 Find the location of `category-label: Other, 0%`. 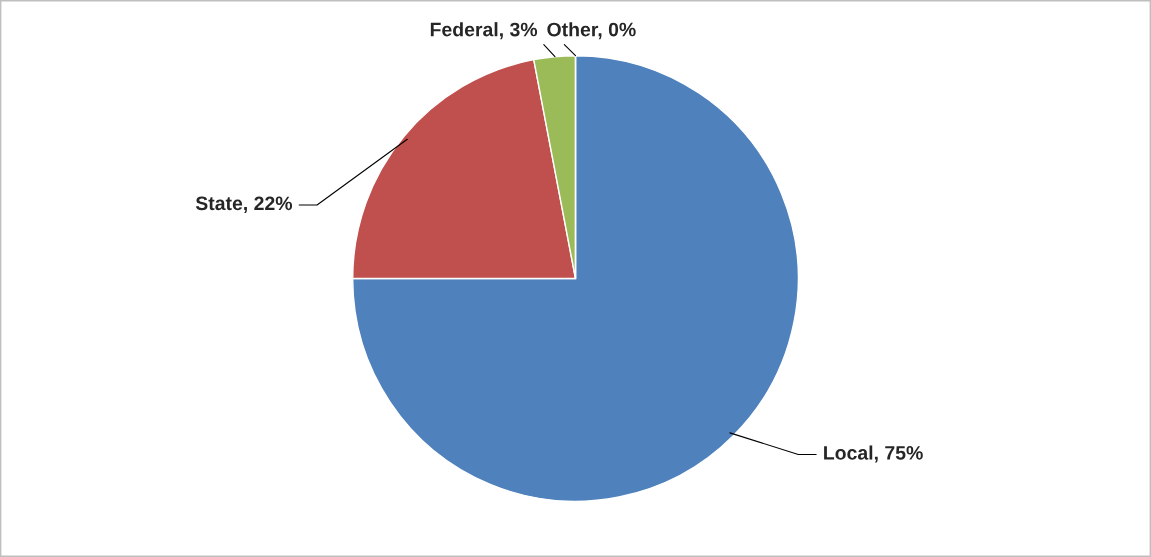

category-label: Other, 0% is located at coordinates (591, 31).